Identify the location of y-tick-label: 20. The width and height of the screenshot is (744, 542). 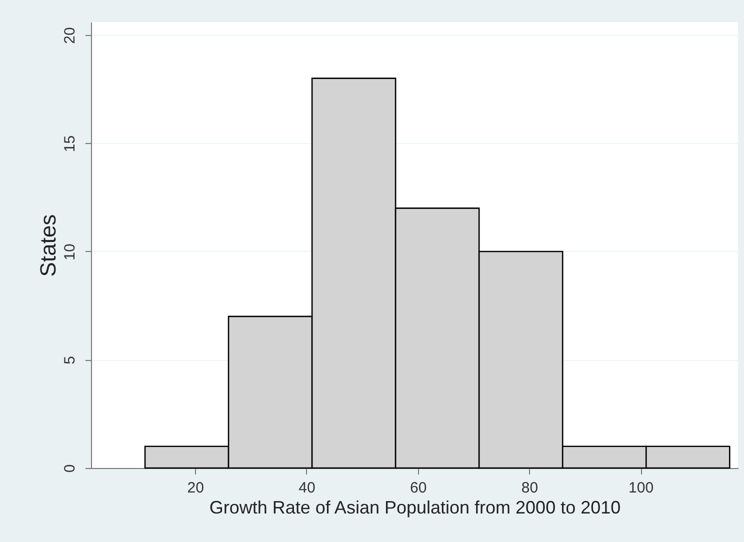
(70, 35).